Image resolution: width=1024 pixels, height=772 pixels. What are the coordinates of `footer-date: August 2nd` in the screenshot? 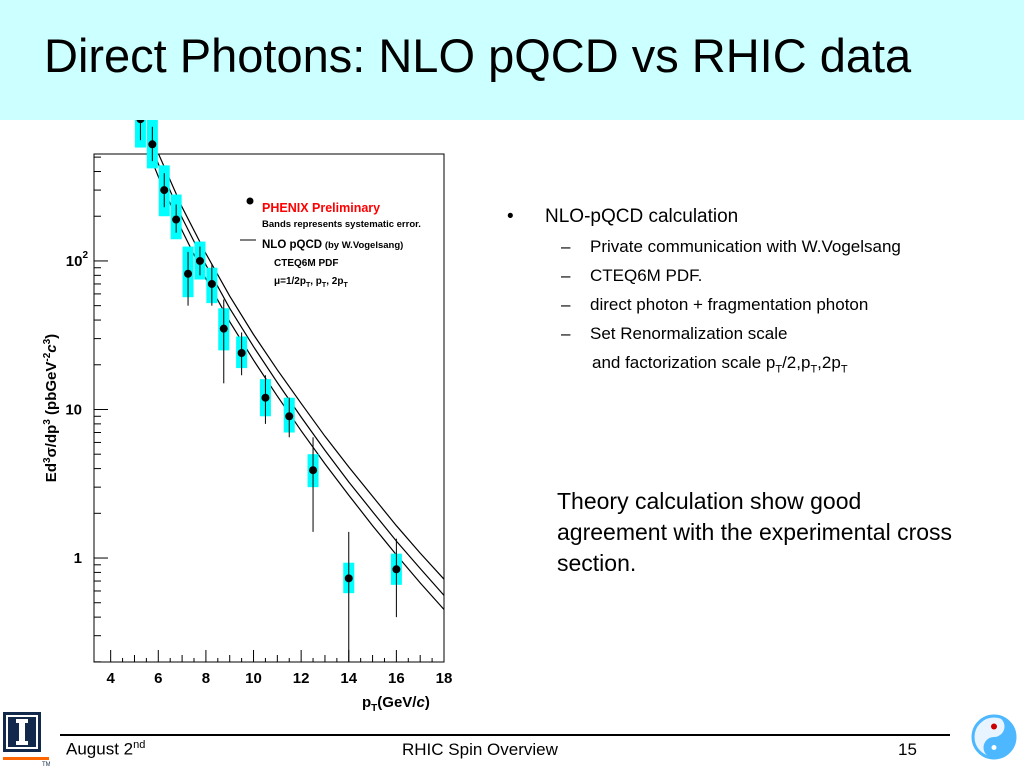 It's located at (106, 749).